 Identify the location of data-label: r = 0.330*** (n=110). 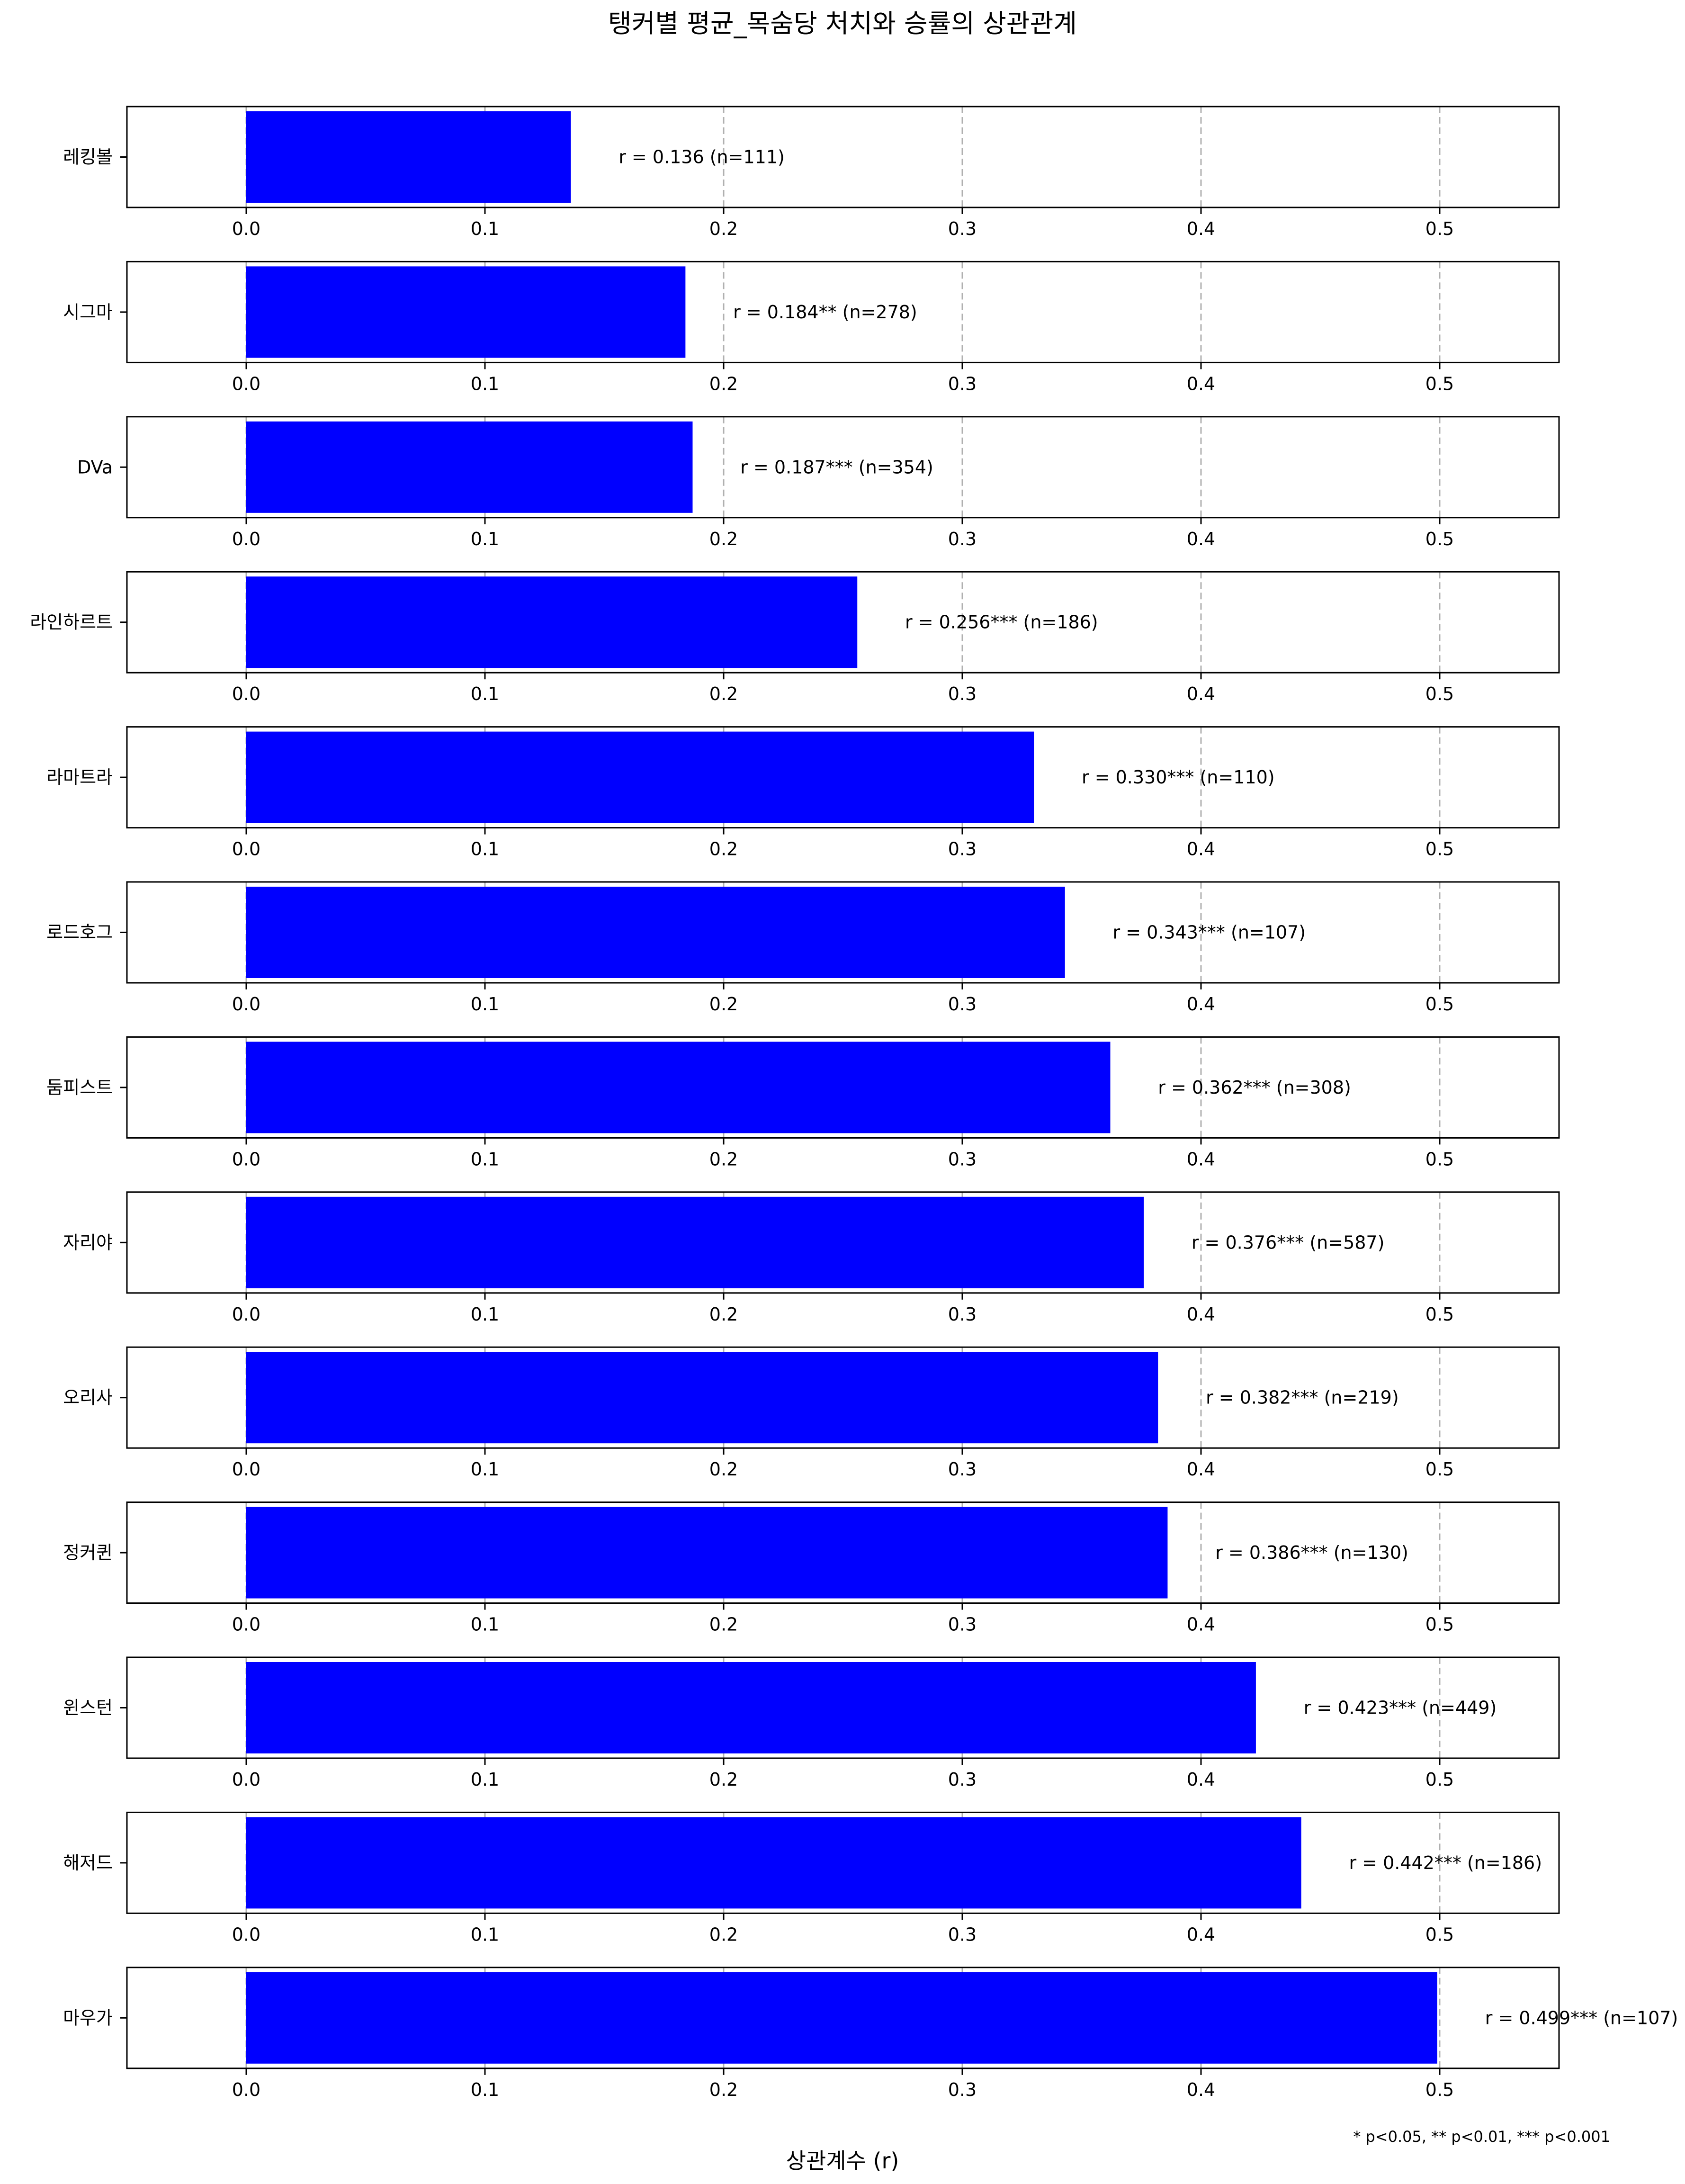
(1178, 778).